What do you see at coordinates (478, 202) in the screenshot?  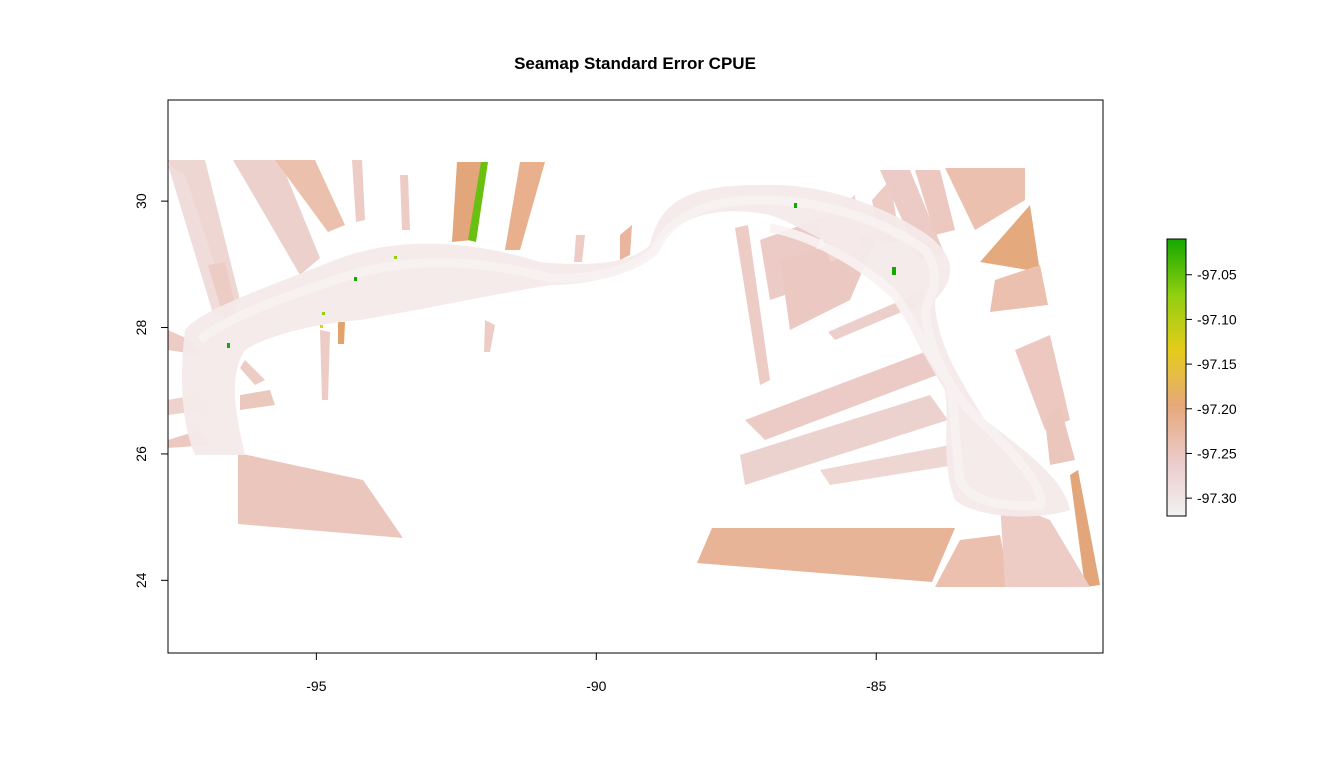 I see `sector-green-peak` at bounding box center [478, 202].